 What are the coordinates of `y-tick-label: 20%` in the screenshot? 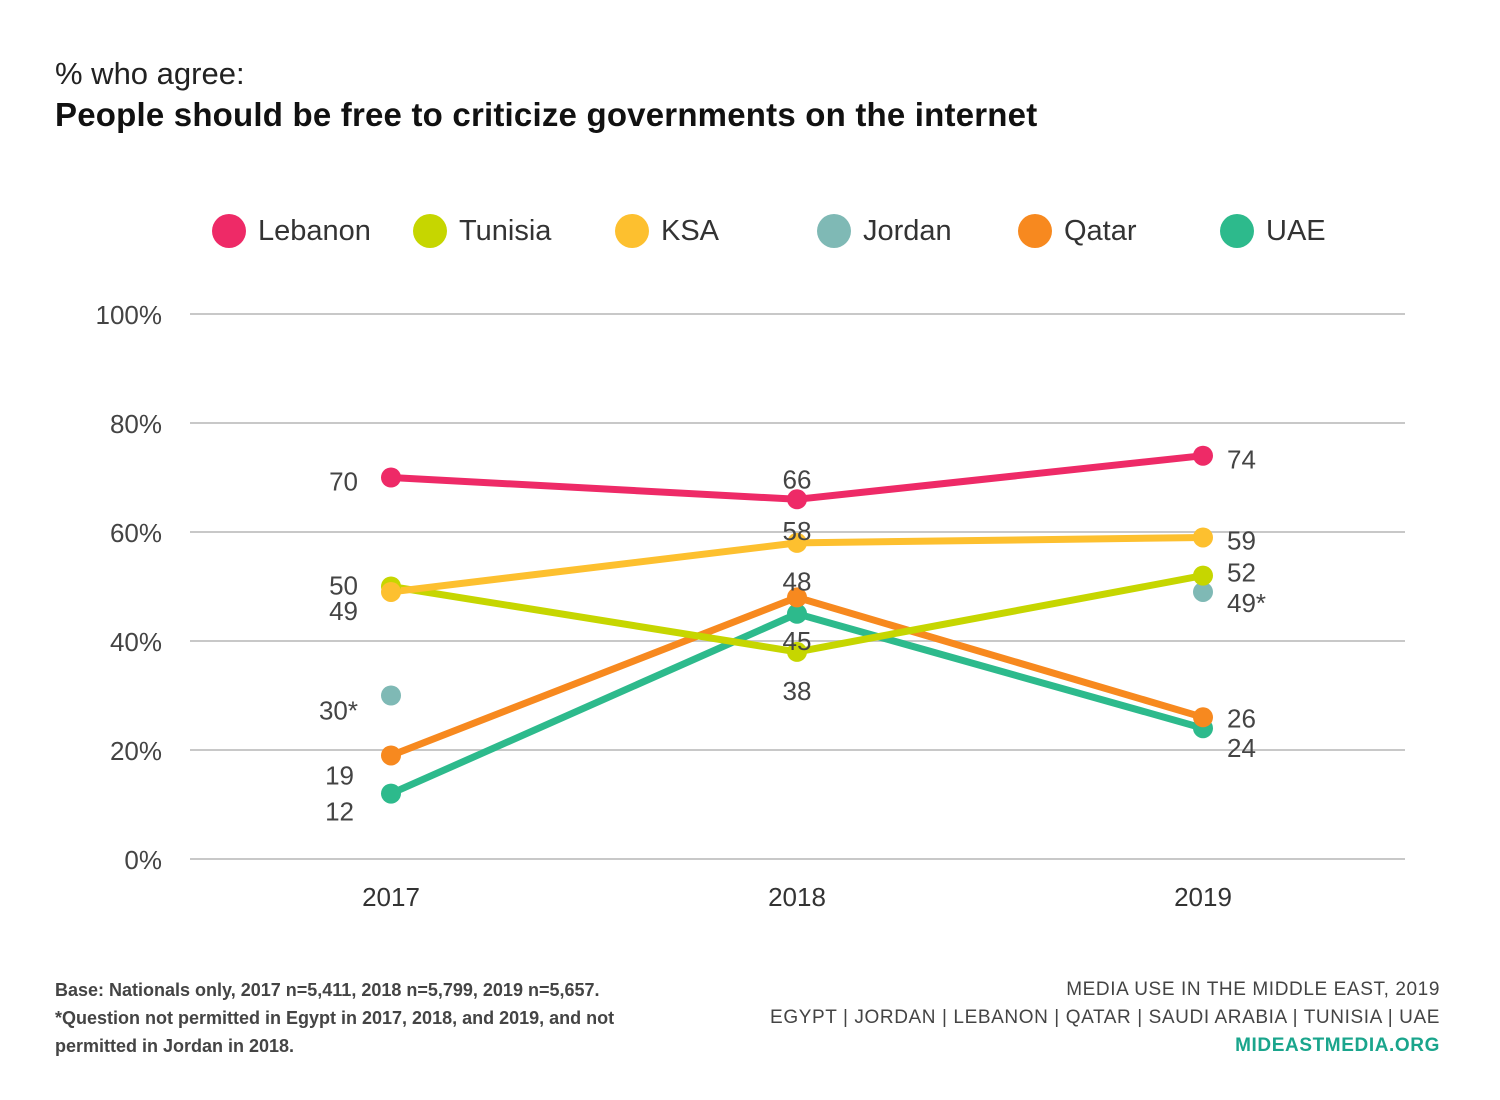 It's located at (136, 751).